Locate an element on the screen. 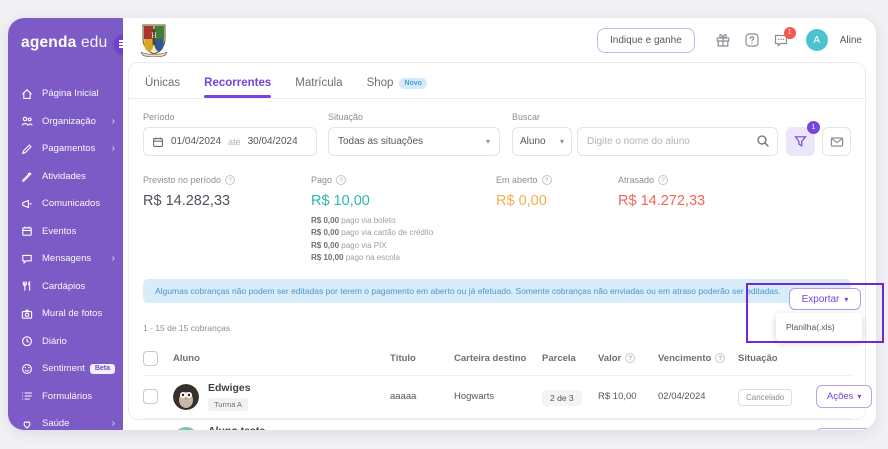  sidebar-item-label: Cardápios is located at coordinates (64, 286).